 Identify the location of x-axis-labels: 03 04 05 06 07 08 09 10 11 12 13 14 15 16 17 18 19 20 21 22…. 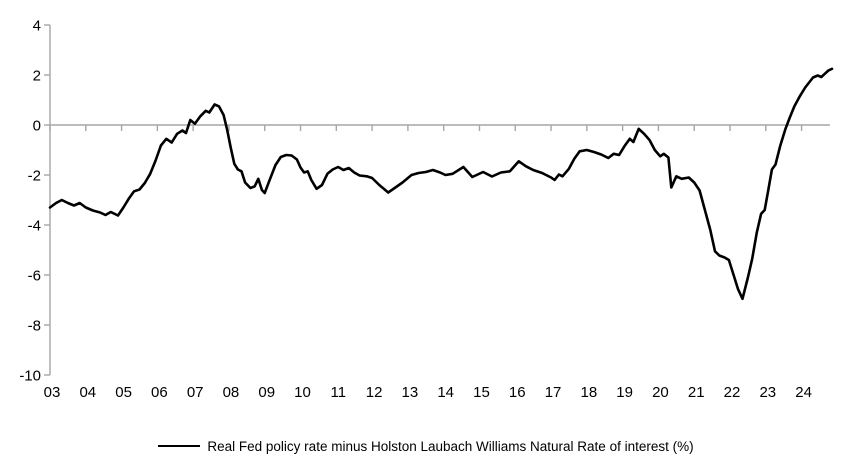
(428, 392).